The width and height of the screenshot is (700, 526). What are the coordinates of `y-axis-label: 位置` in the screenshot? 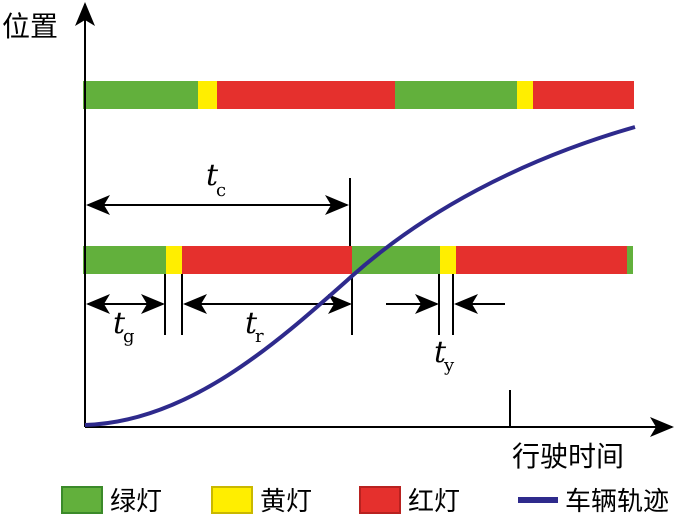 It's located at (30, 26).